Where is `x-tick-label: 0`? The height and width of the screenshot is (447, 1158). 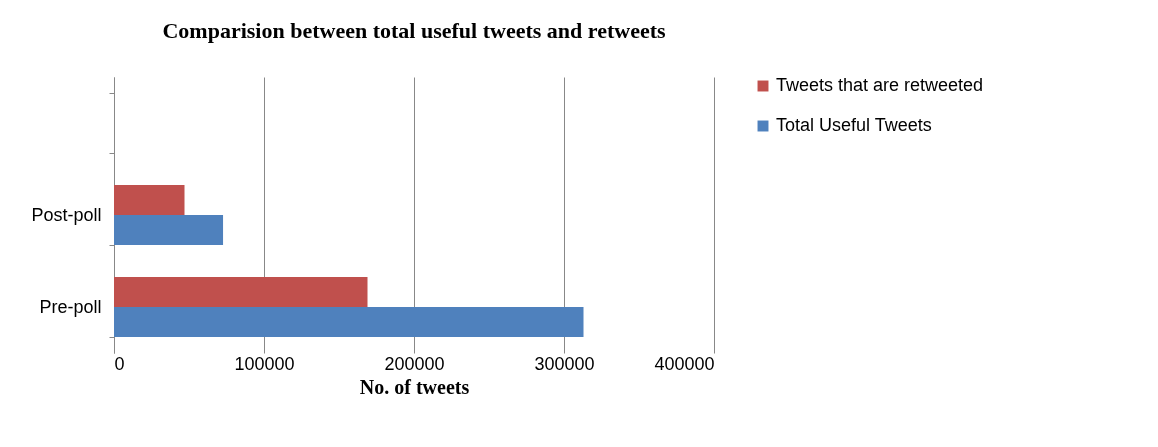 x-tick-label: 0 is located at coordinates (119, 363).